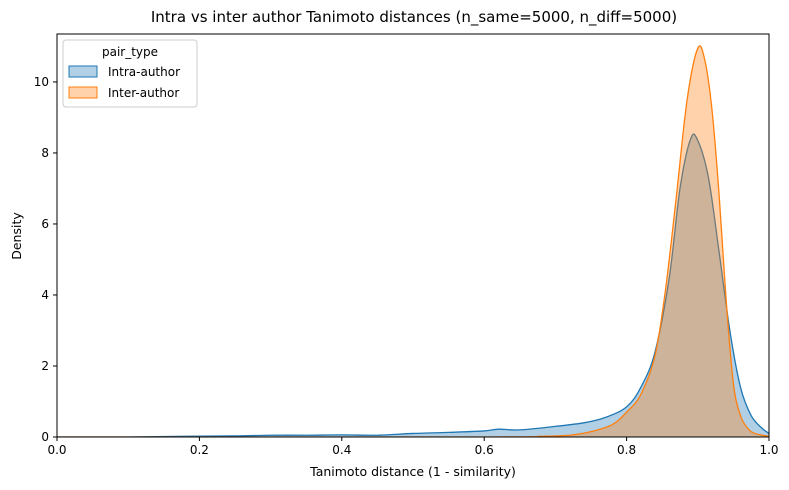  What do you see at coordinates (768, 450) in the screenshot?
I see `x-tick-label: 1.0` at bounding box center [768, 450].